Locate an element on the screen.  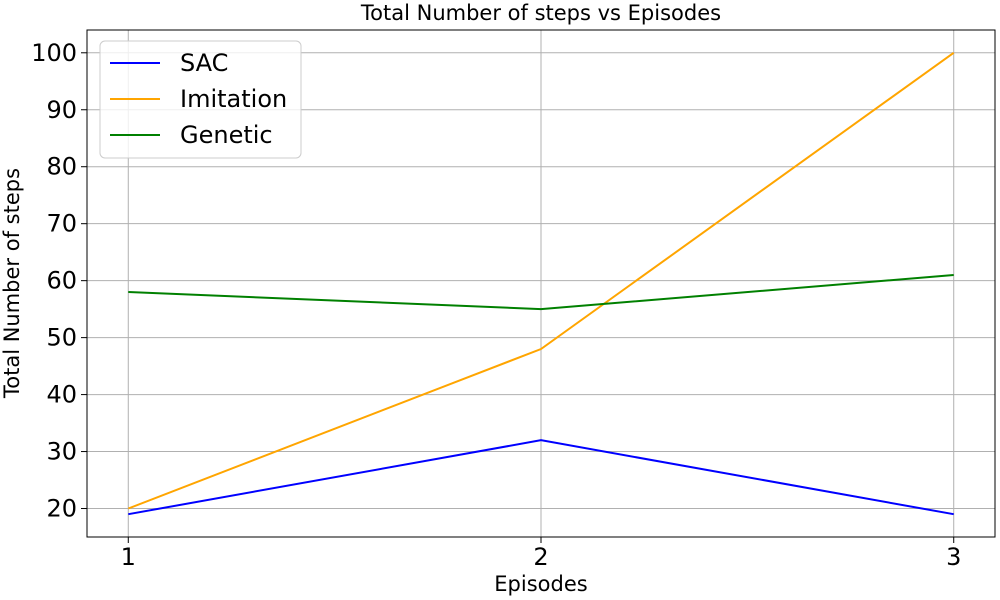
legend-box is located at coordinates (200, 99).